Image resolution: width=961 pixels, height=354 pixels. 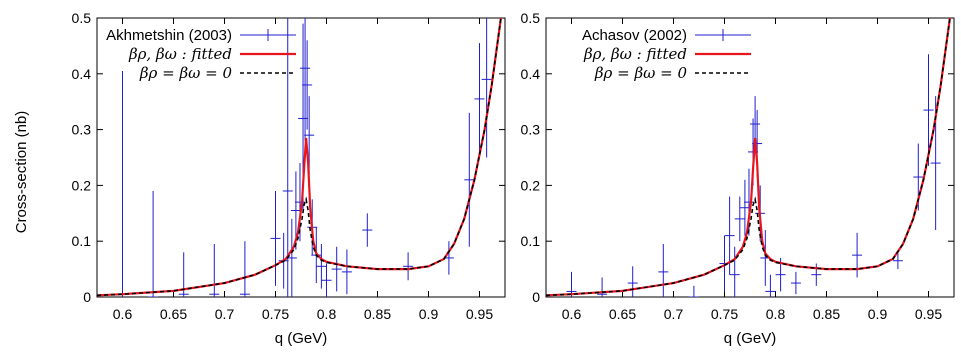 What do you see at coordinates (82, 18) in the screenshot?
I see `y-tick-label-left: 0.5` at bounding box center [82, 18].